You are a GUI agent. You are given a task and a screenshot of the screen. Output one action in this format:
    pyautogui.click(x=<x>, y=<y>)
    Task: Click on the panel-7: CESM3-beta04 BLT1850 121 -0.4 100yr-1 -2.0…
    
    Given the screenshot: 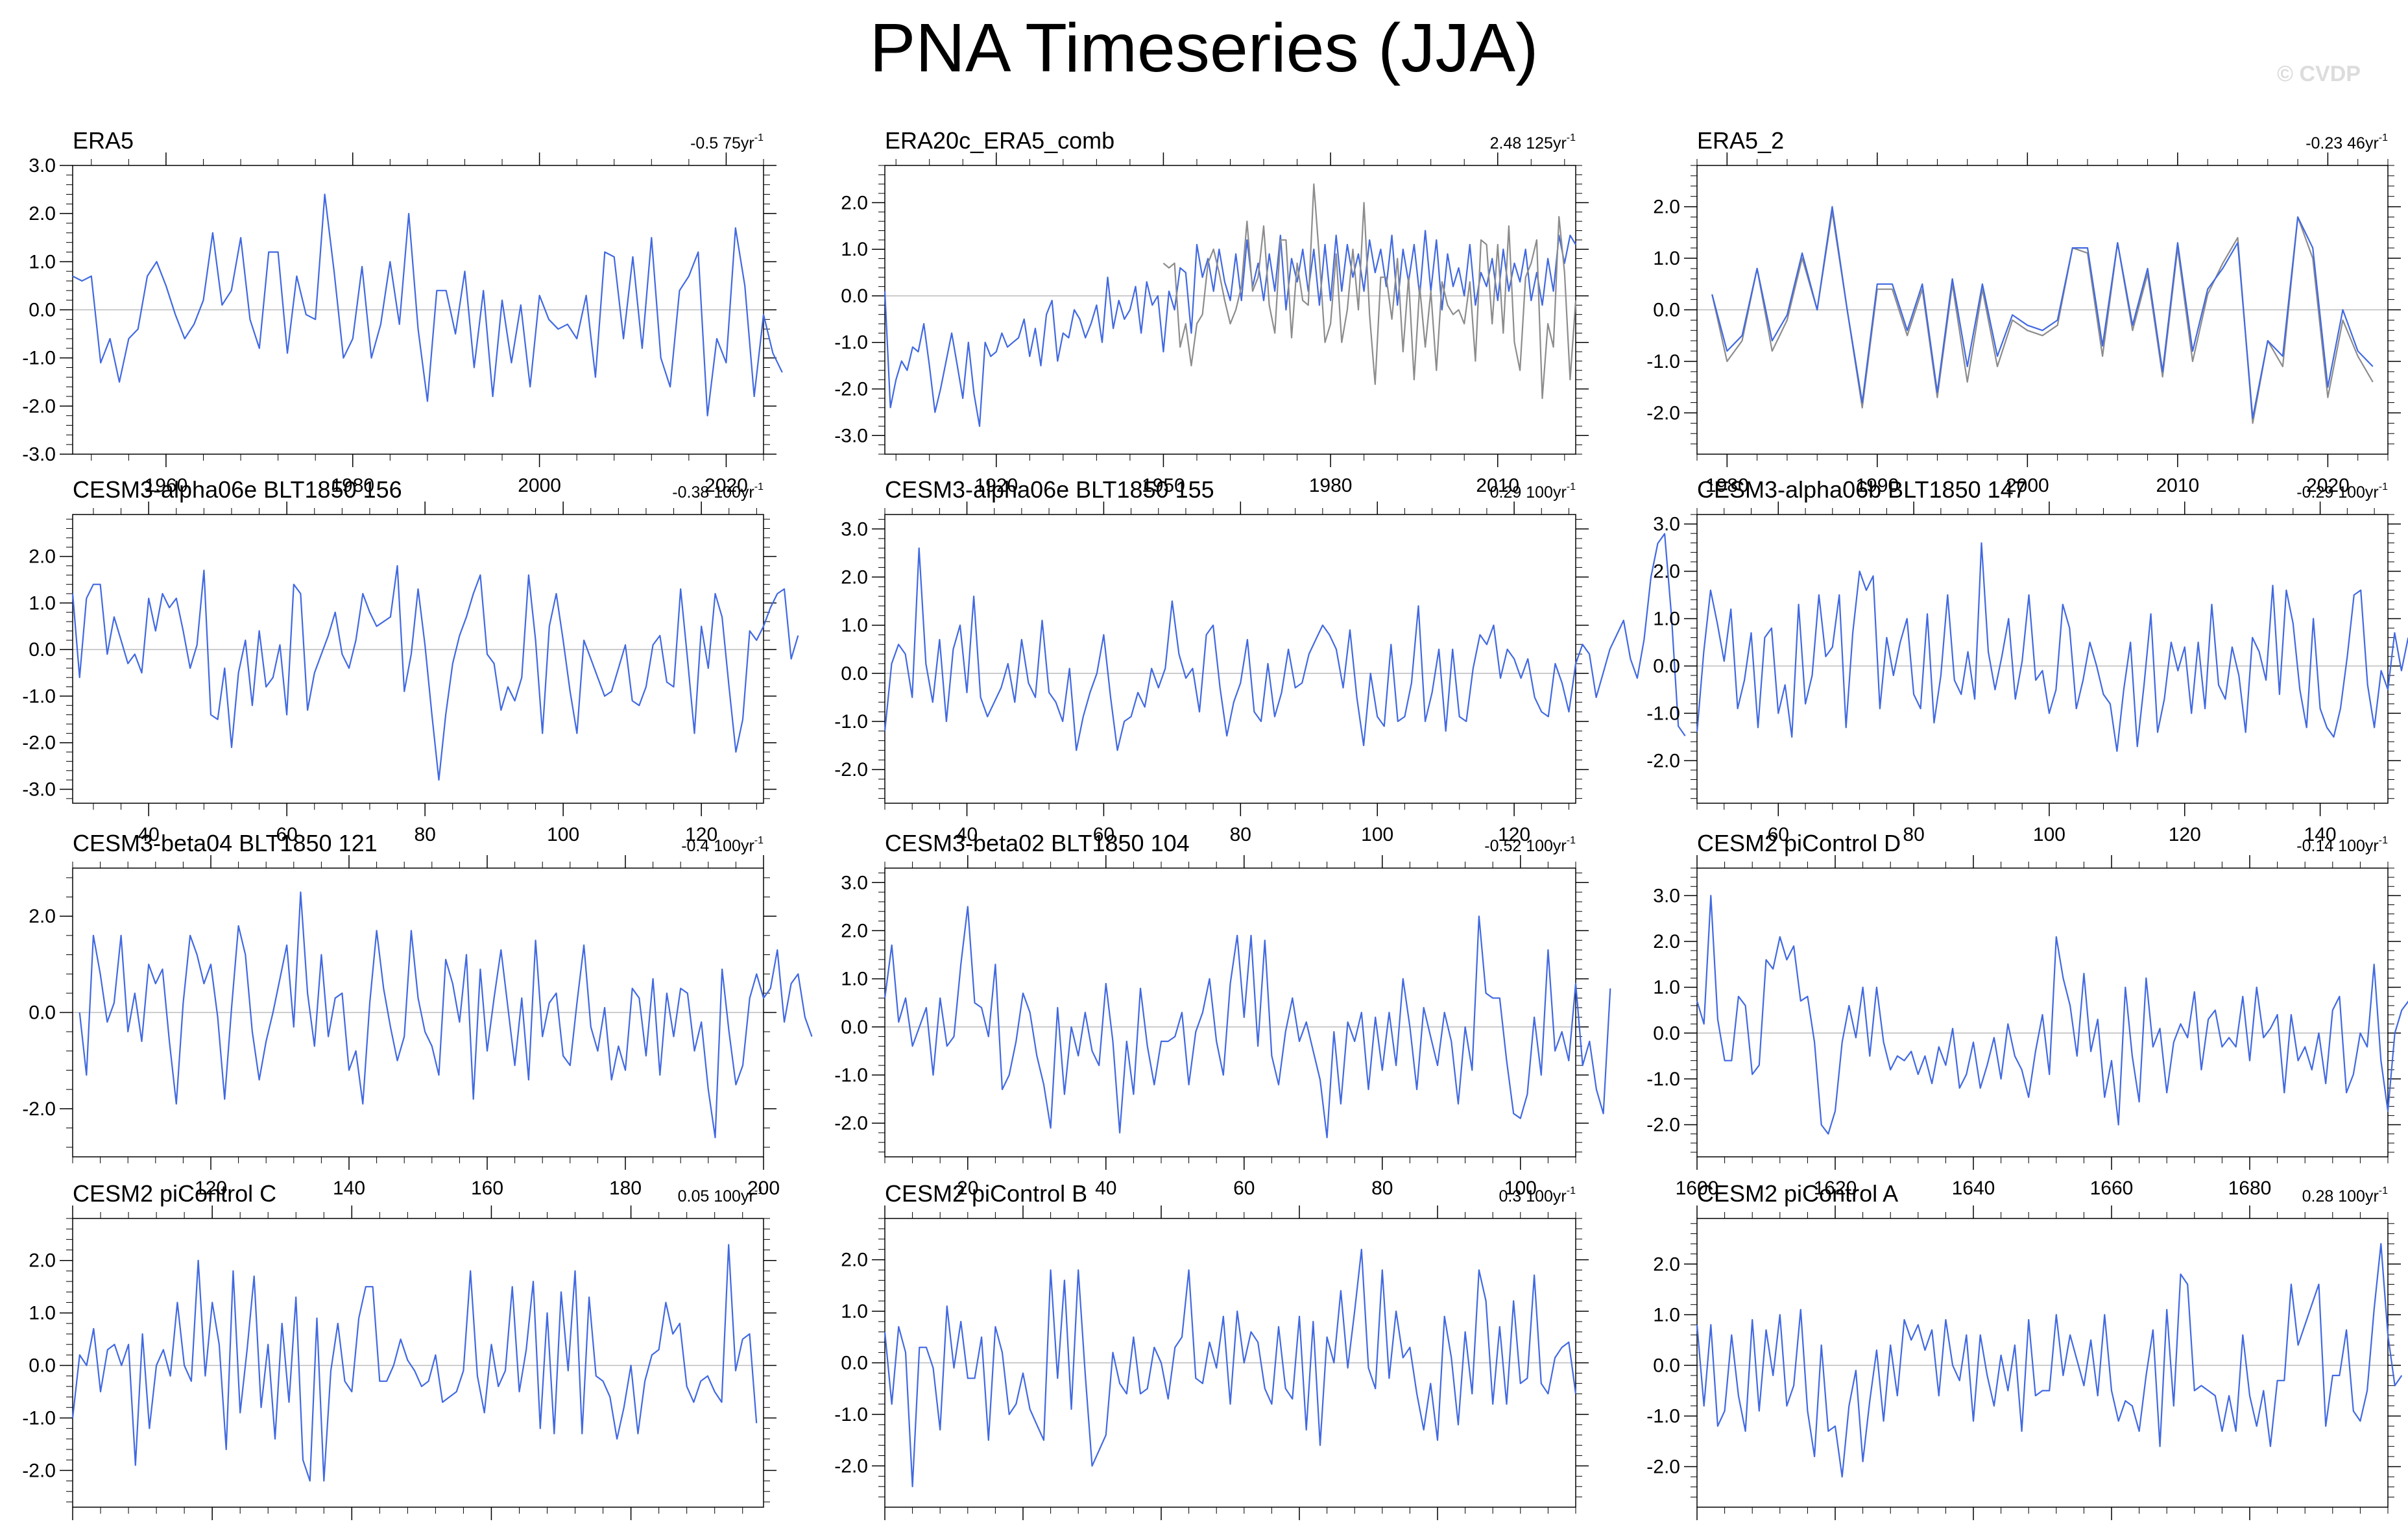 What is the action you would take?
    pyautogui.click(x=418, y=1015)
    